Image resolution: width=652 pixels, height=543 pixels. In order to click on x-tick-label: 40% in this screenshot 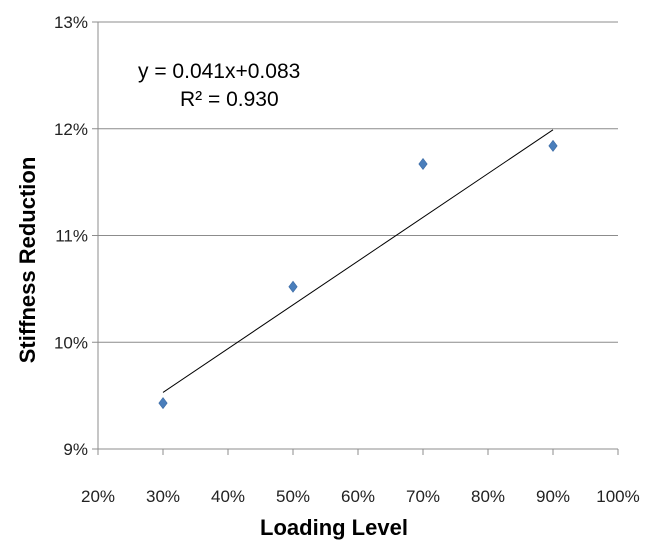, I will do `click(228, 496)`.